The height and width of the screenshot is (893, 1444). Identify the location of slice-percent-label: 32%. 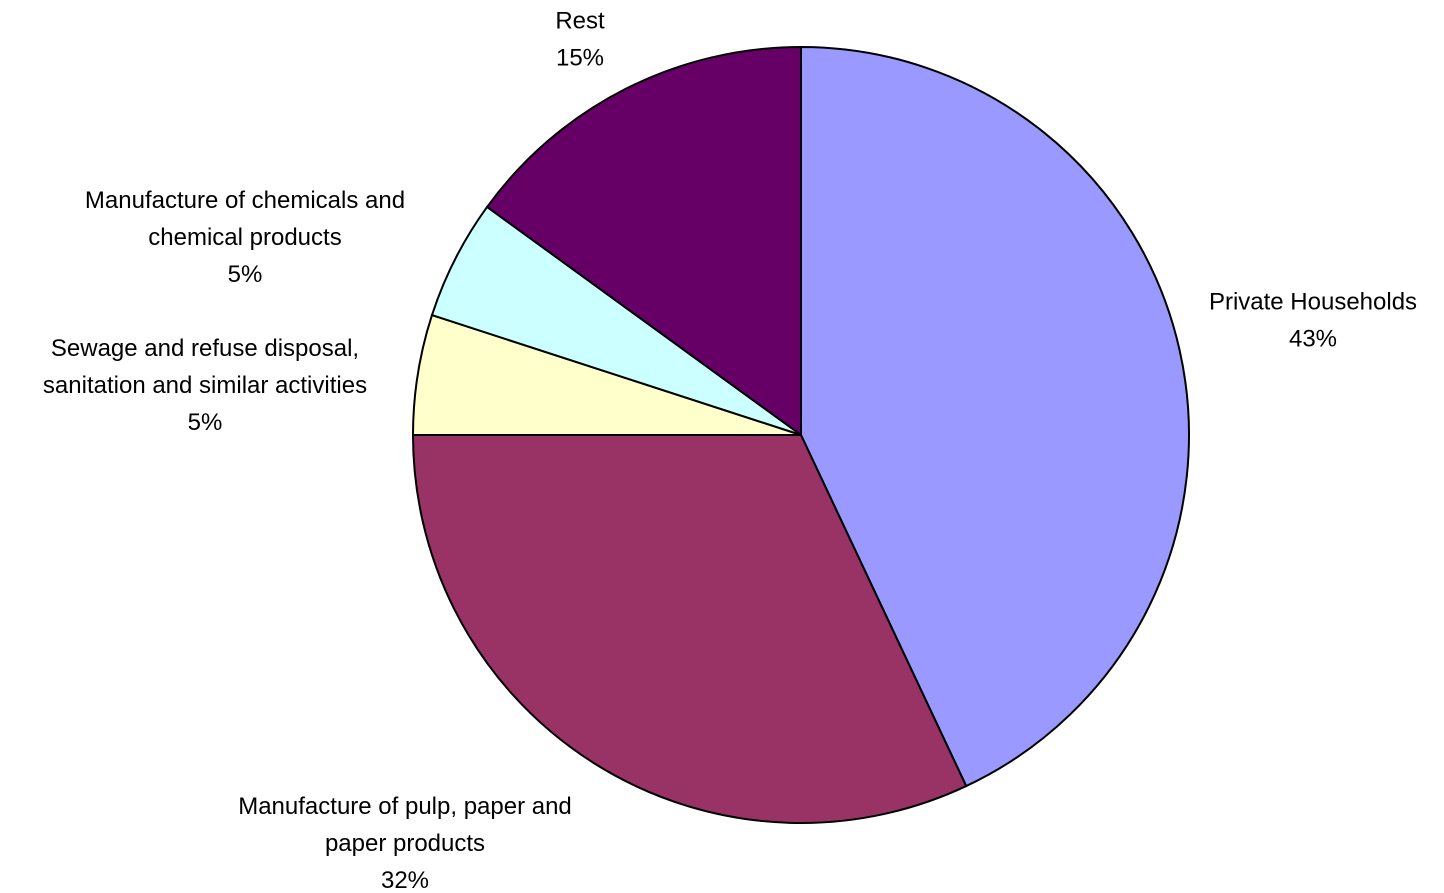
(405, 880).